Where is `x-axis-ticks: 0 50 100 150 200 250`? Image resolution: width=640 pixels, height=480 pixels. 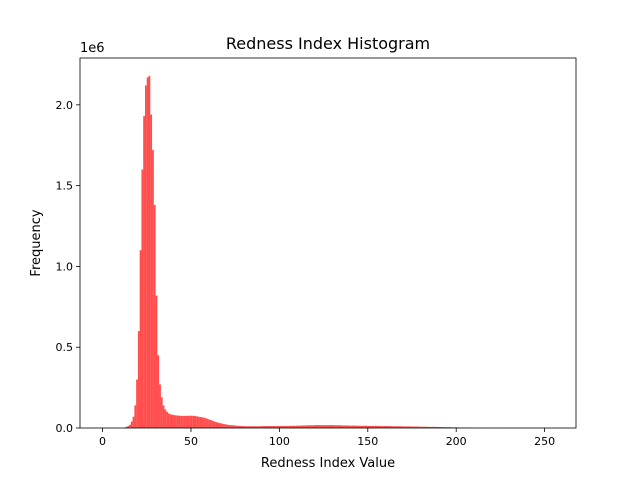
x-axis-ticks: 0 50 100 150 200 250 is located at coordinates (327, 438).